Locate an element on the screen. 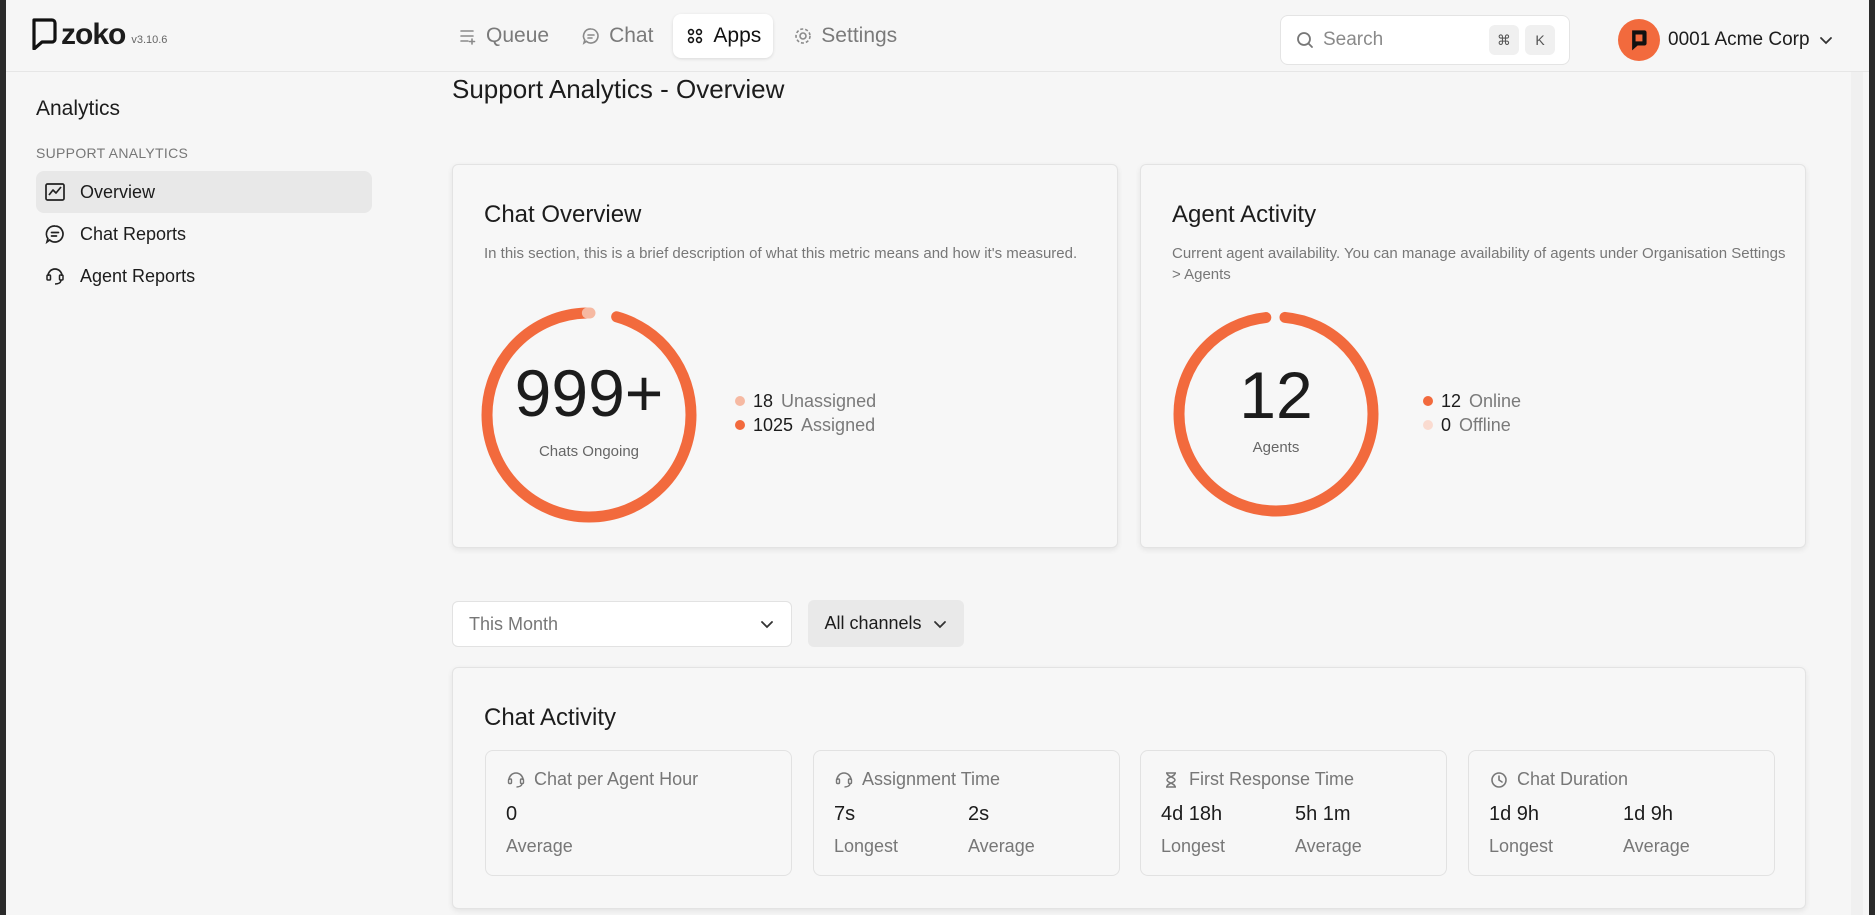 The image size is (1875, 915). scrollbar is located at coordinates (1857, 493).